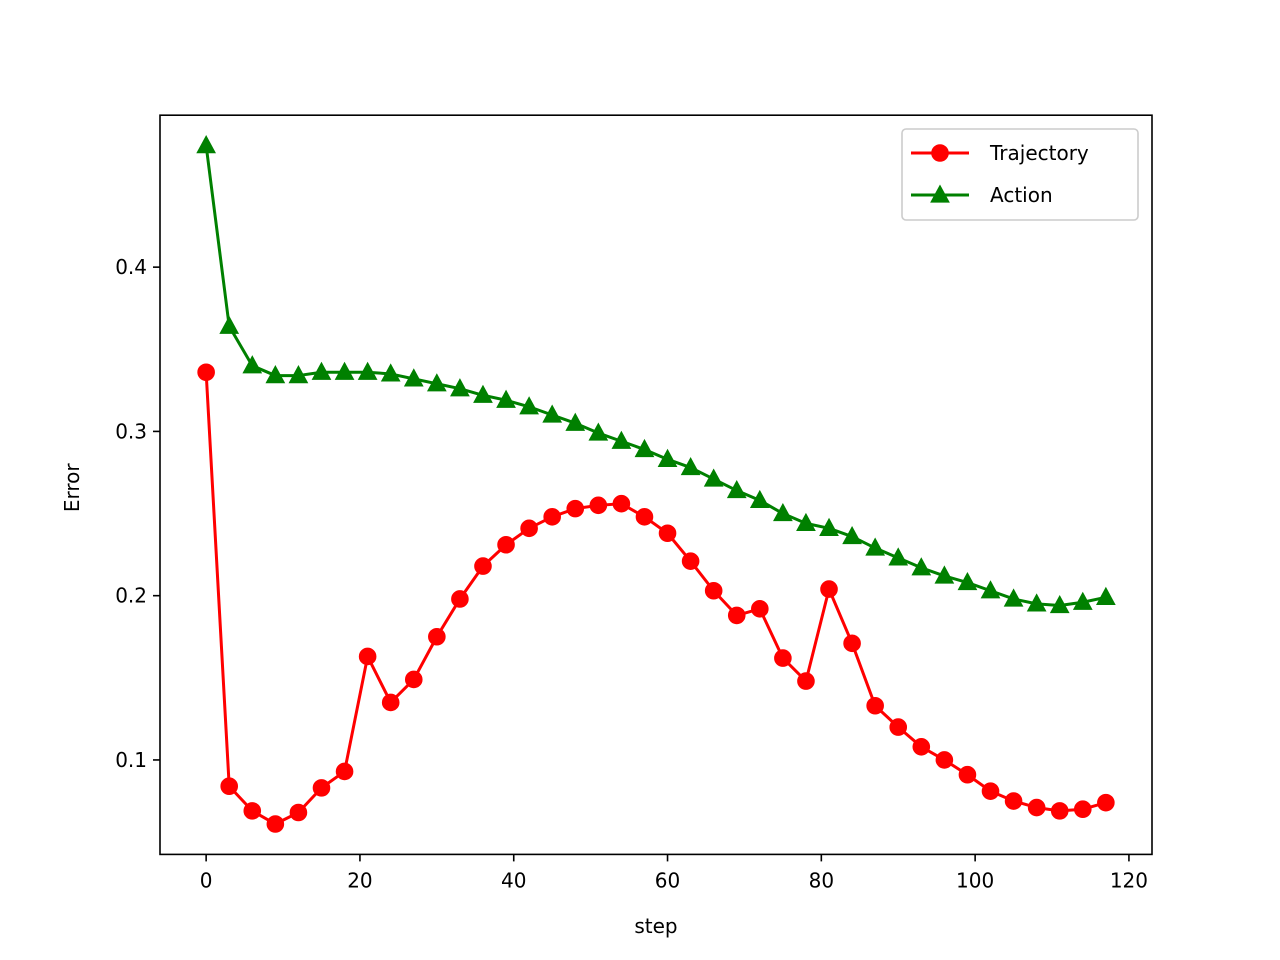 The width and height of the screenshot is (1280, 960). I want to click on legend-label: Trajectory, so click(1039, 153).